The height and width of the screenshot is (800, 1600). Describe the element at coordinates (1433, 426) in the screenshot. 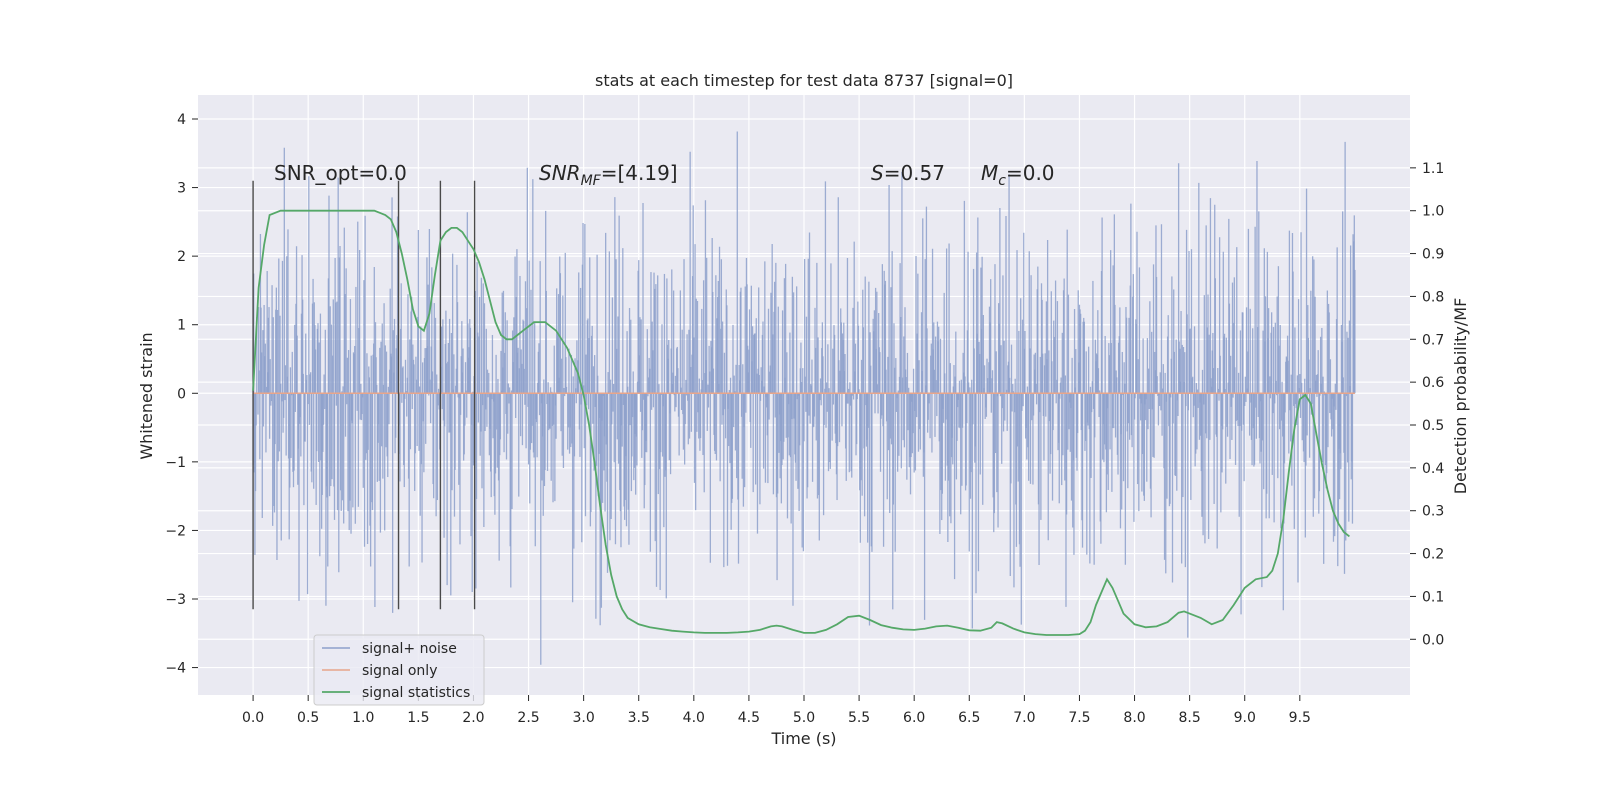

I see `right-tick-label-5: 0.5` at that location.